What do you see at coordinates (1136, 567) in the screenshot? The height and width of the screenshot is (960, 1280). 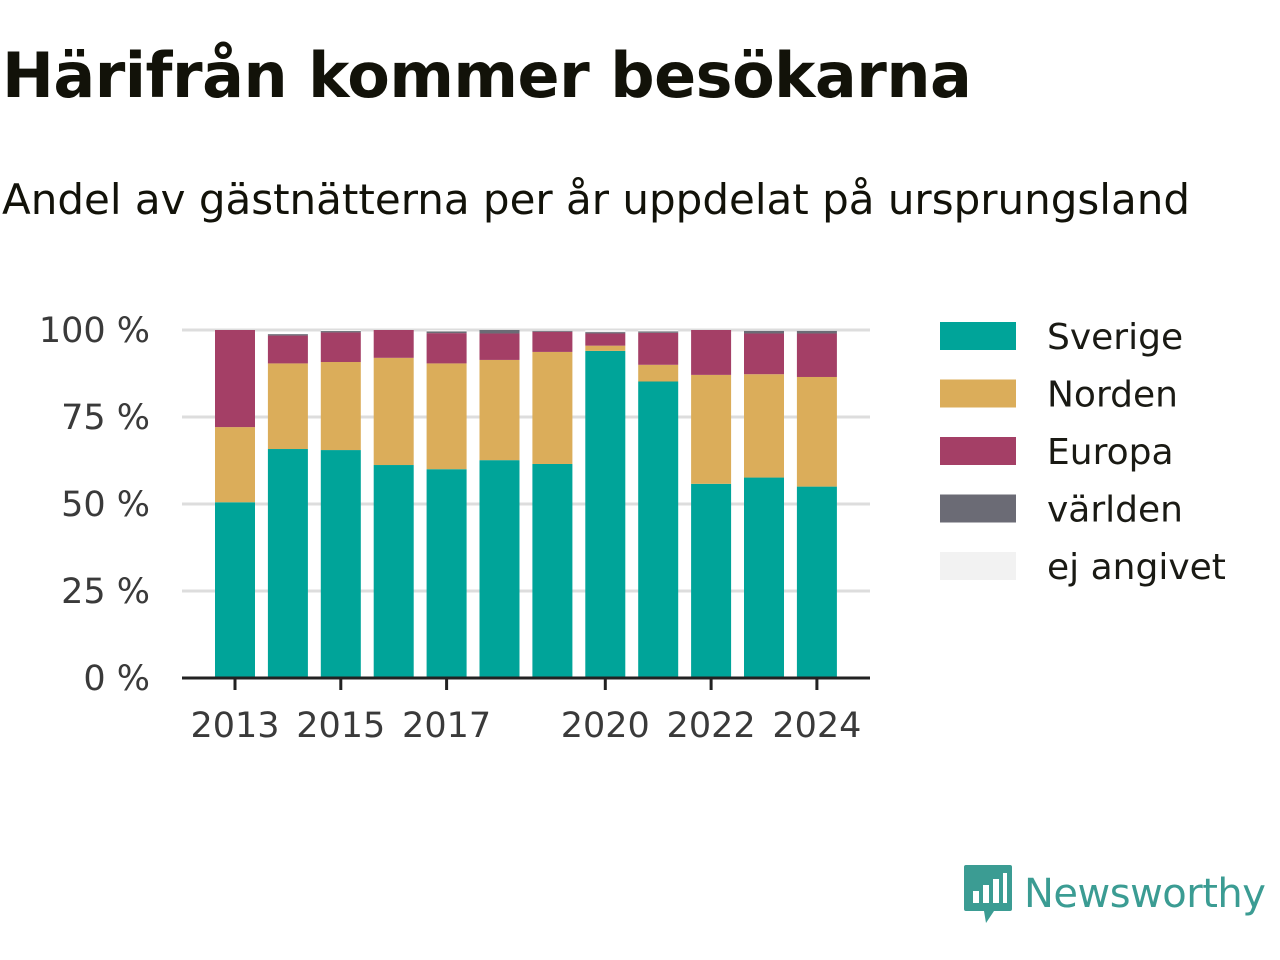 I see `legend-label-ej-angivet: ej angivet` at bounding box center [1136, 567].